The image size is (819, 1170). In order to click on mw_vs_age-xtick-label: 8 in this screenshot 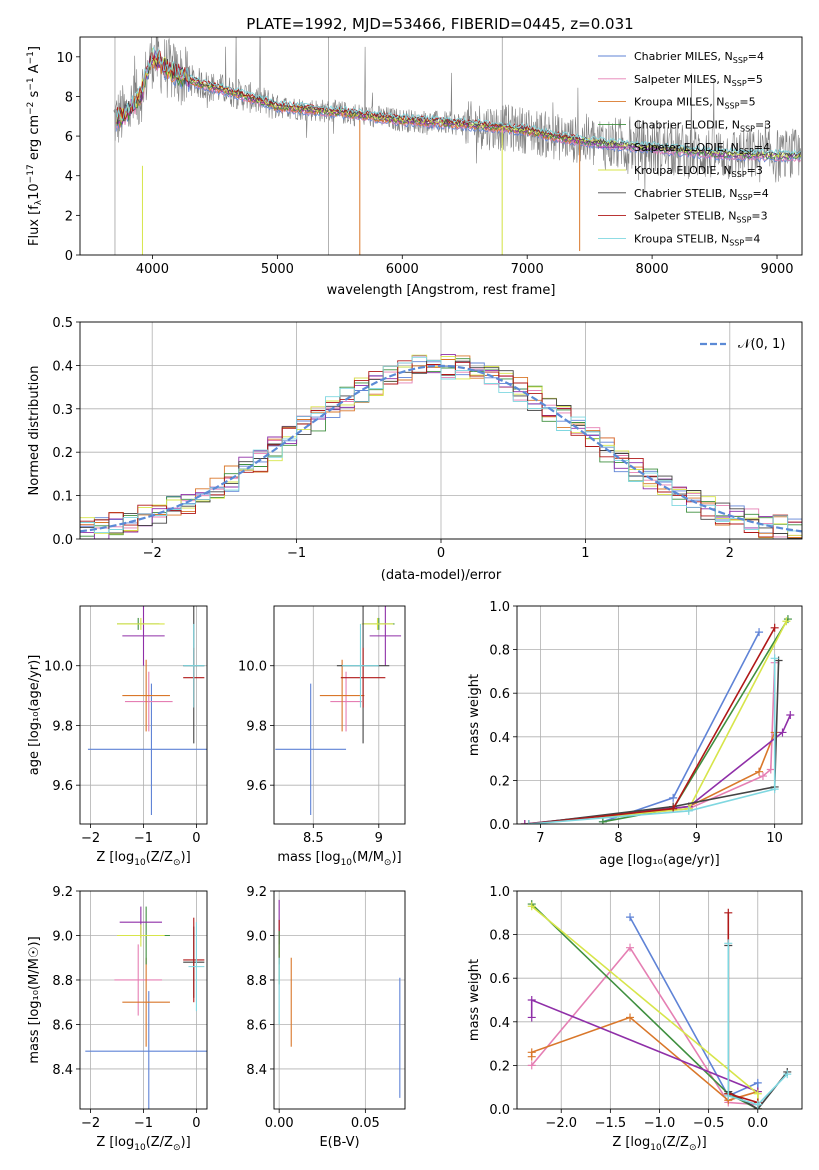, I will do `click(618, 838)`.